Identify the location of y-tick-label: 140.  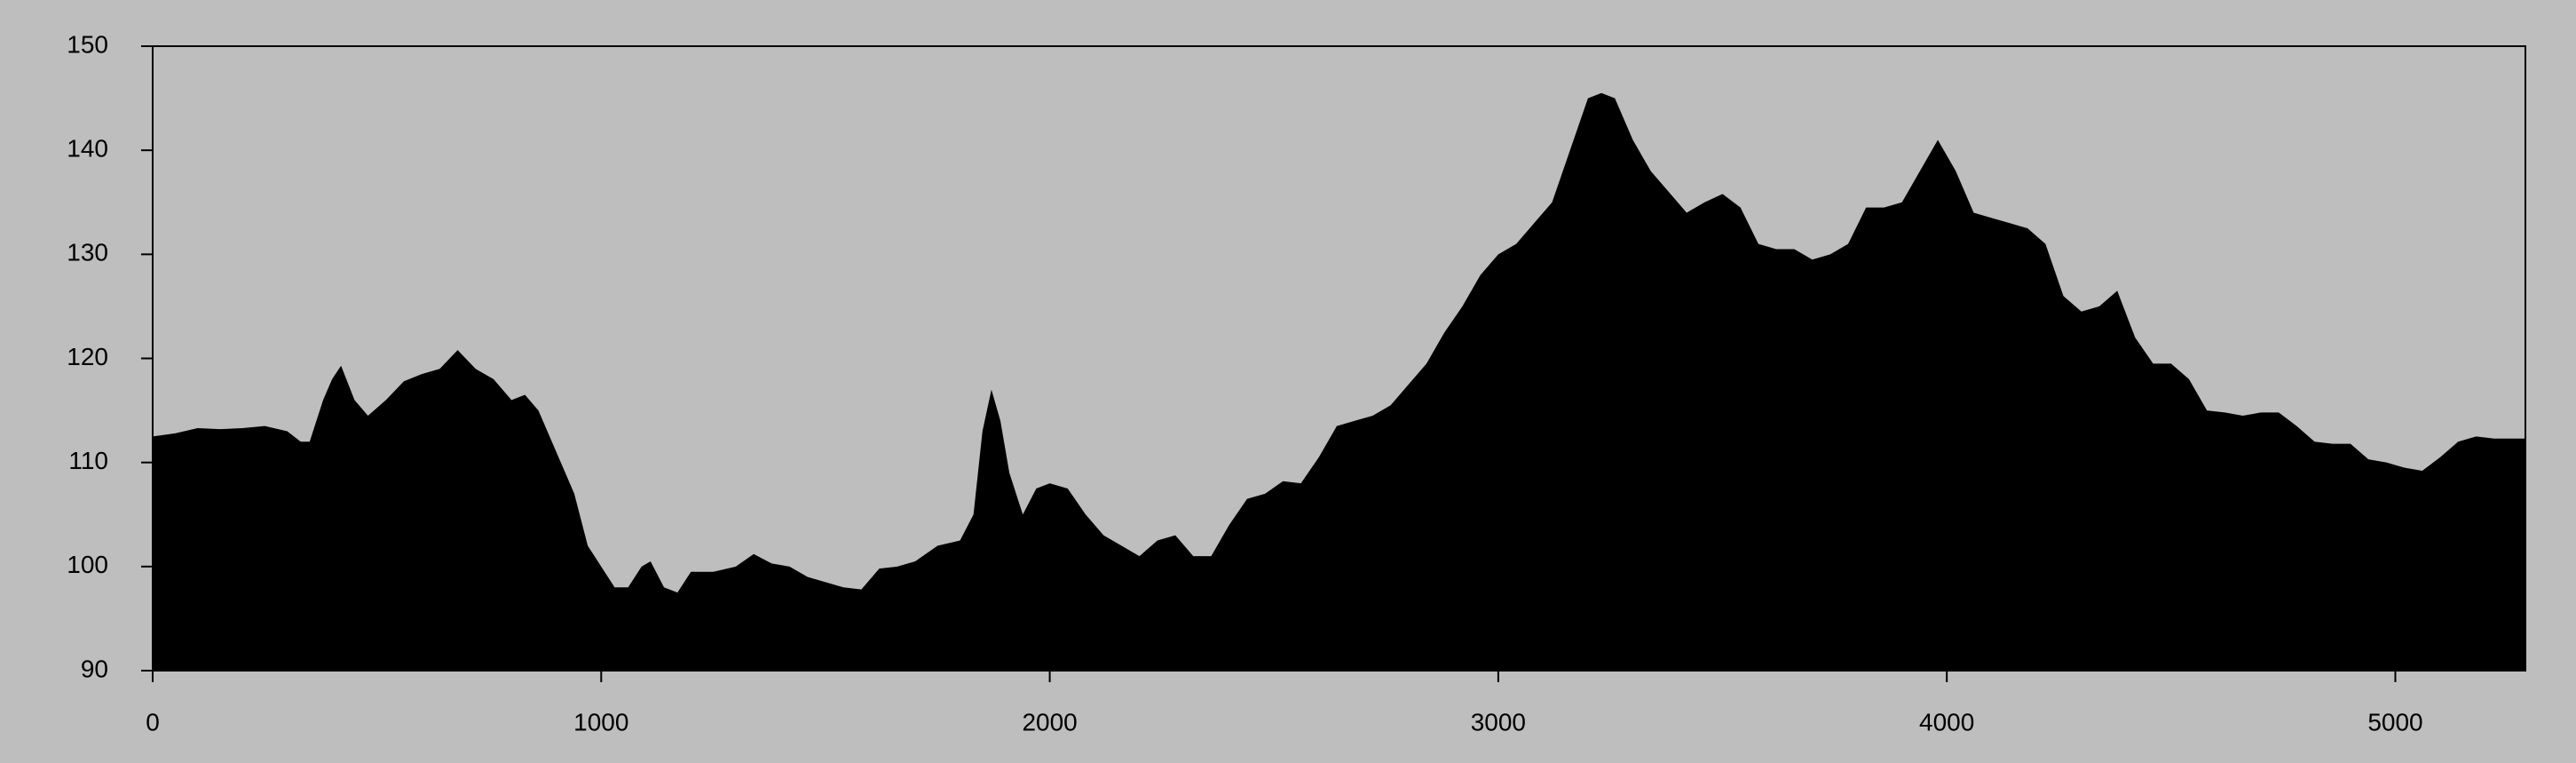
(87, 149).